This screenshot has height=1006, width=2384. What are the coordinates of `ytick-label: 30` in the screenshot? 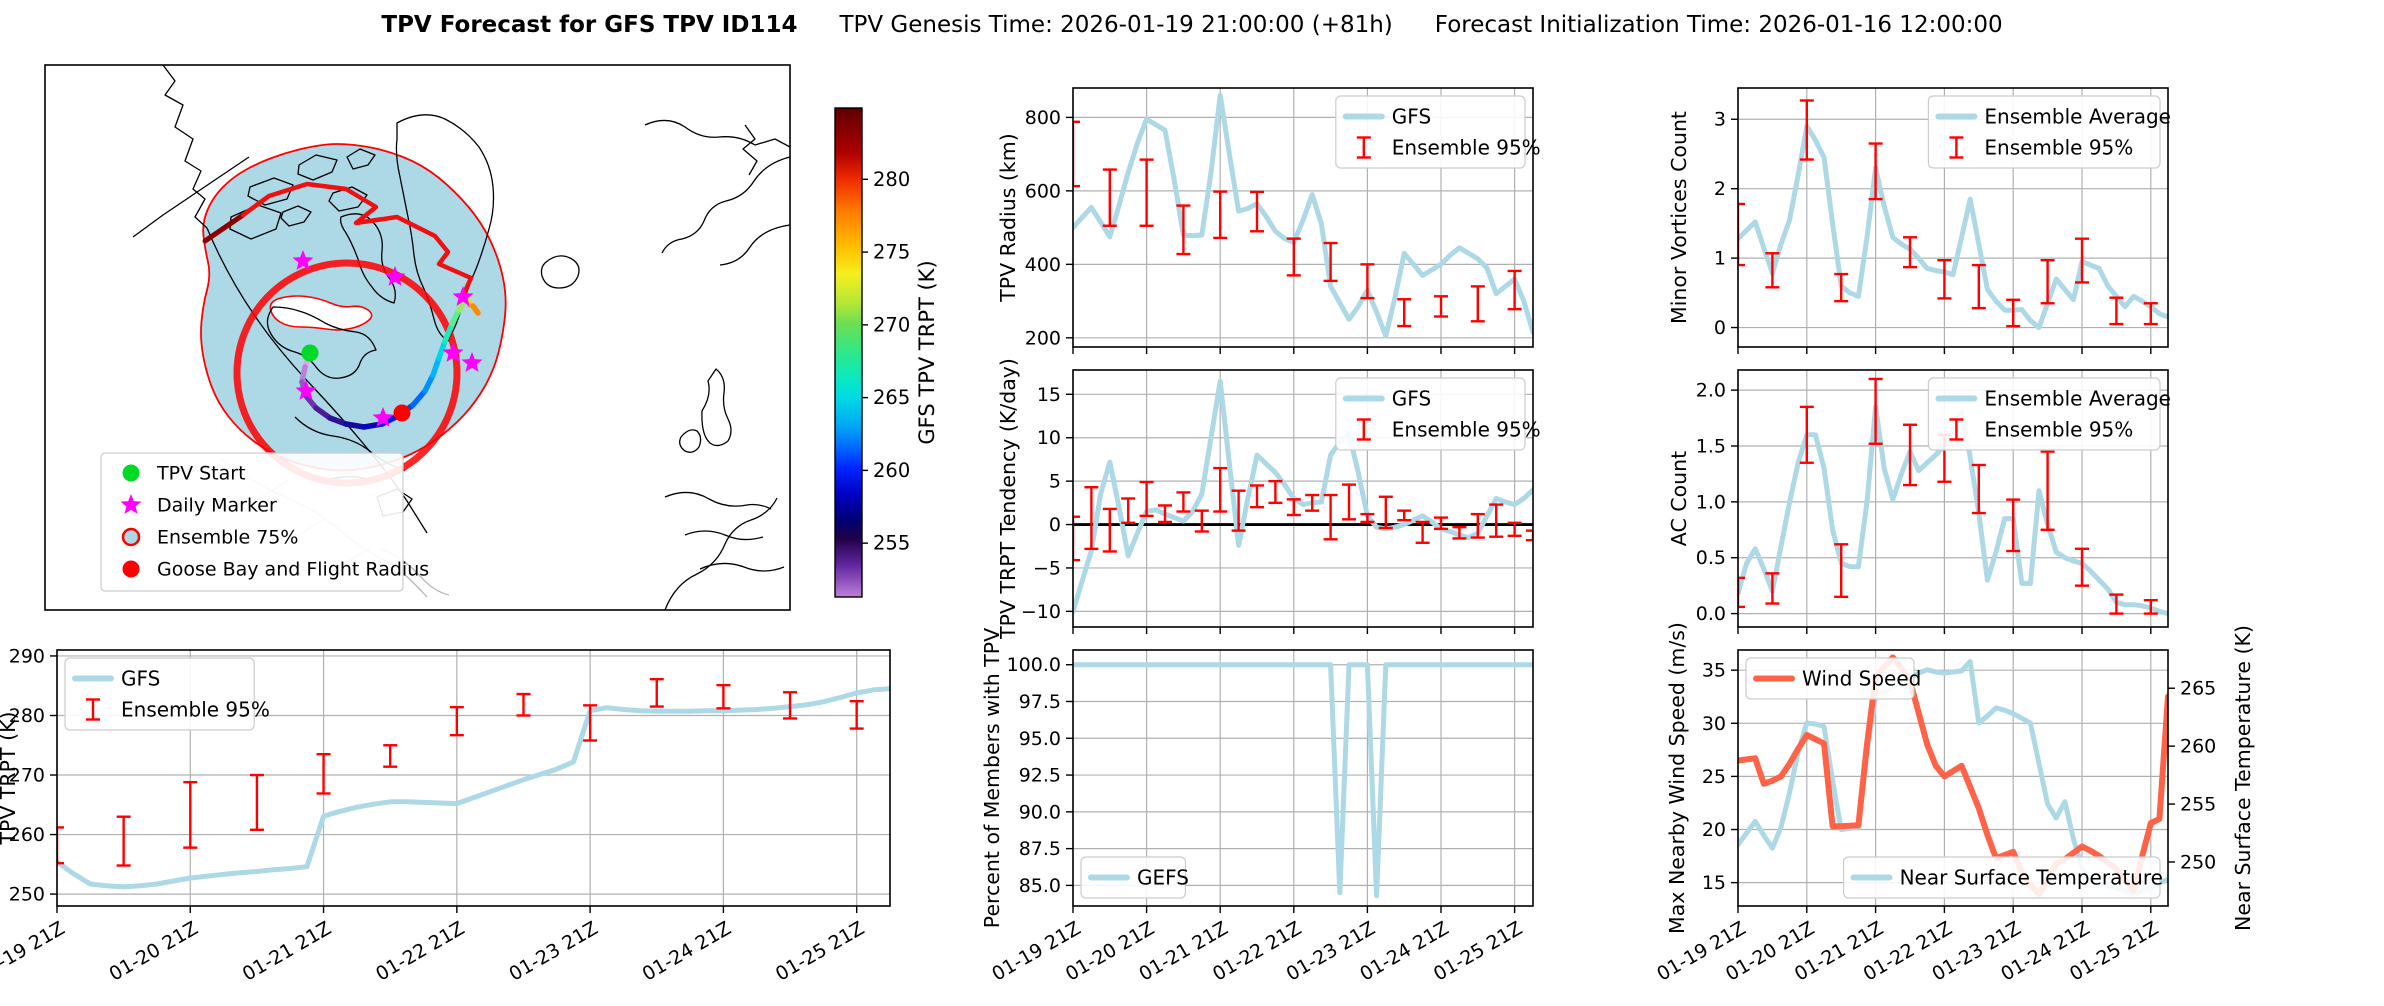 It's located at (1714, 724).